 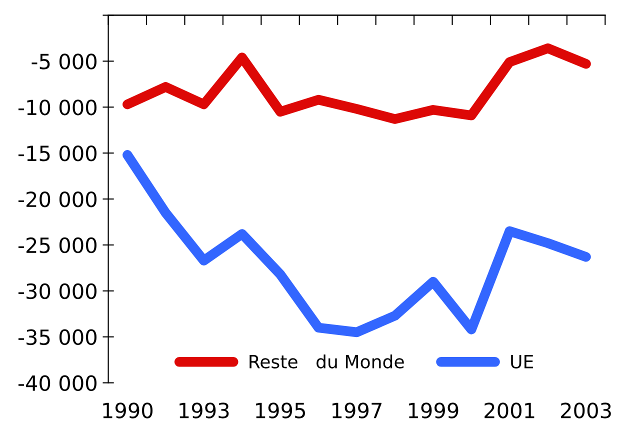 I want to click on y-tick-label: -35 000, so click(x=57, y=337).